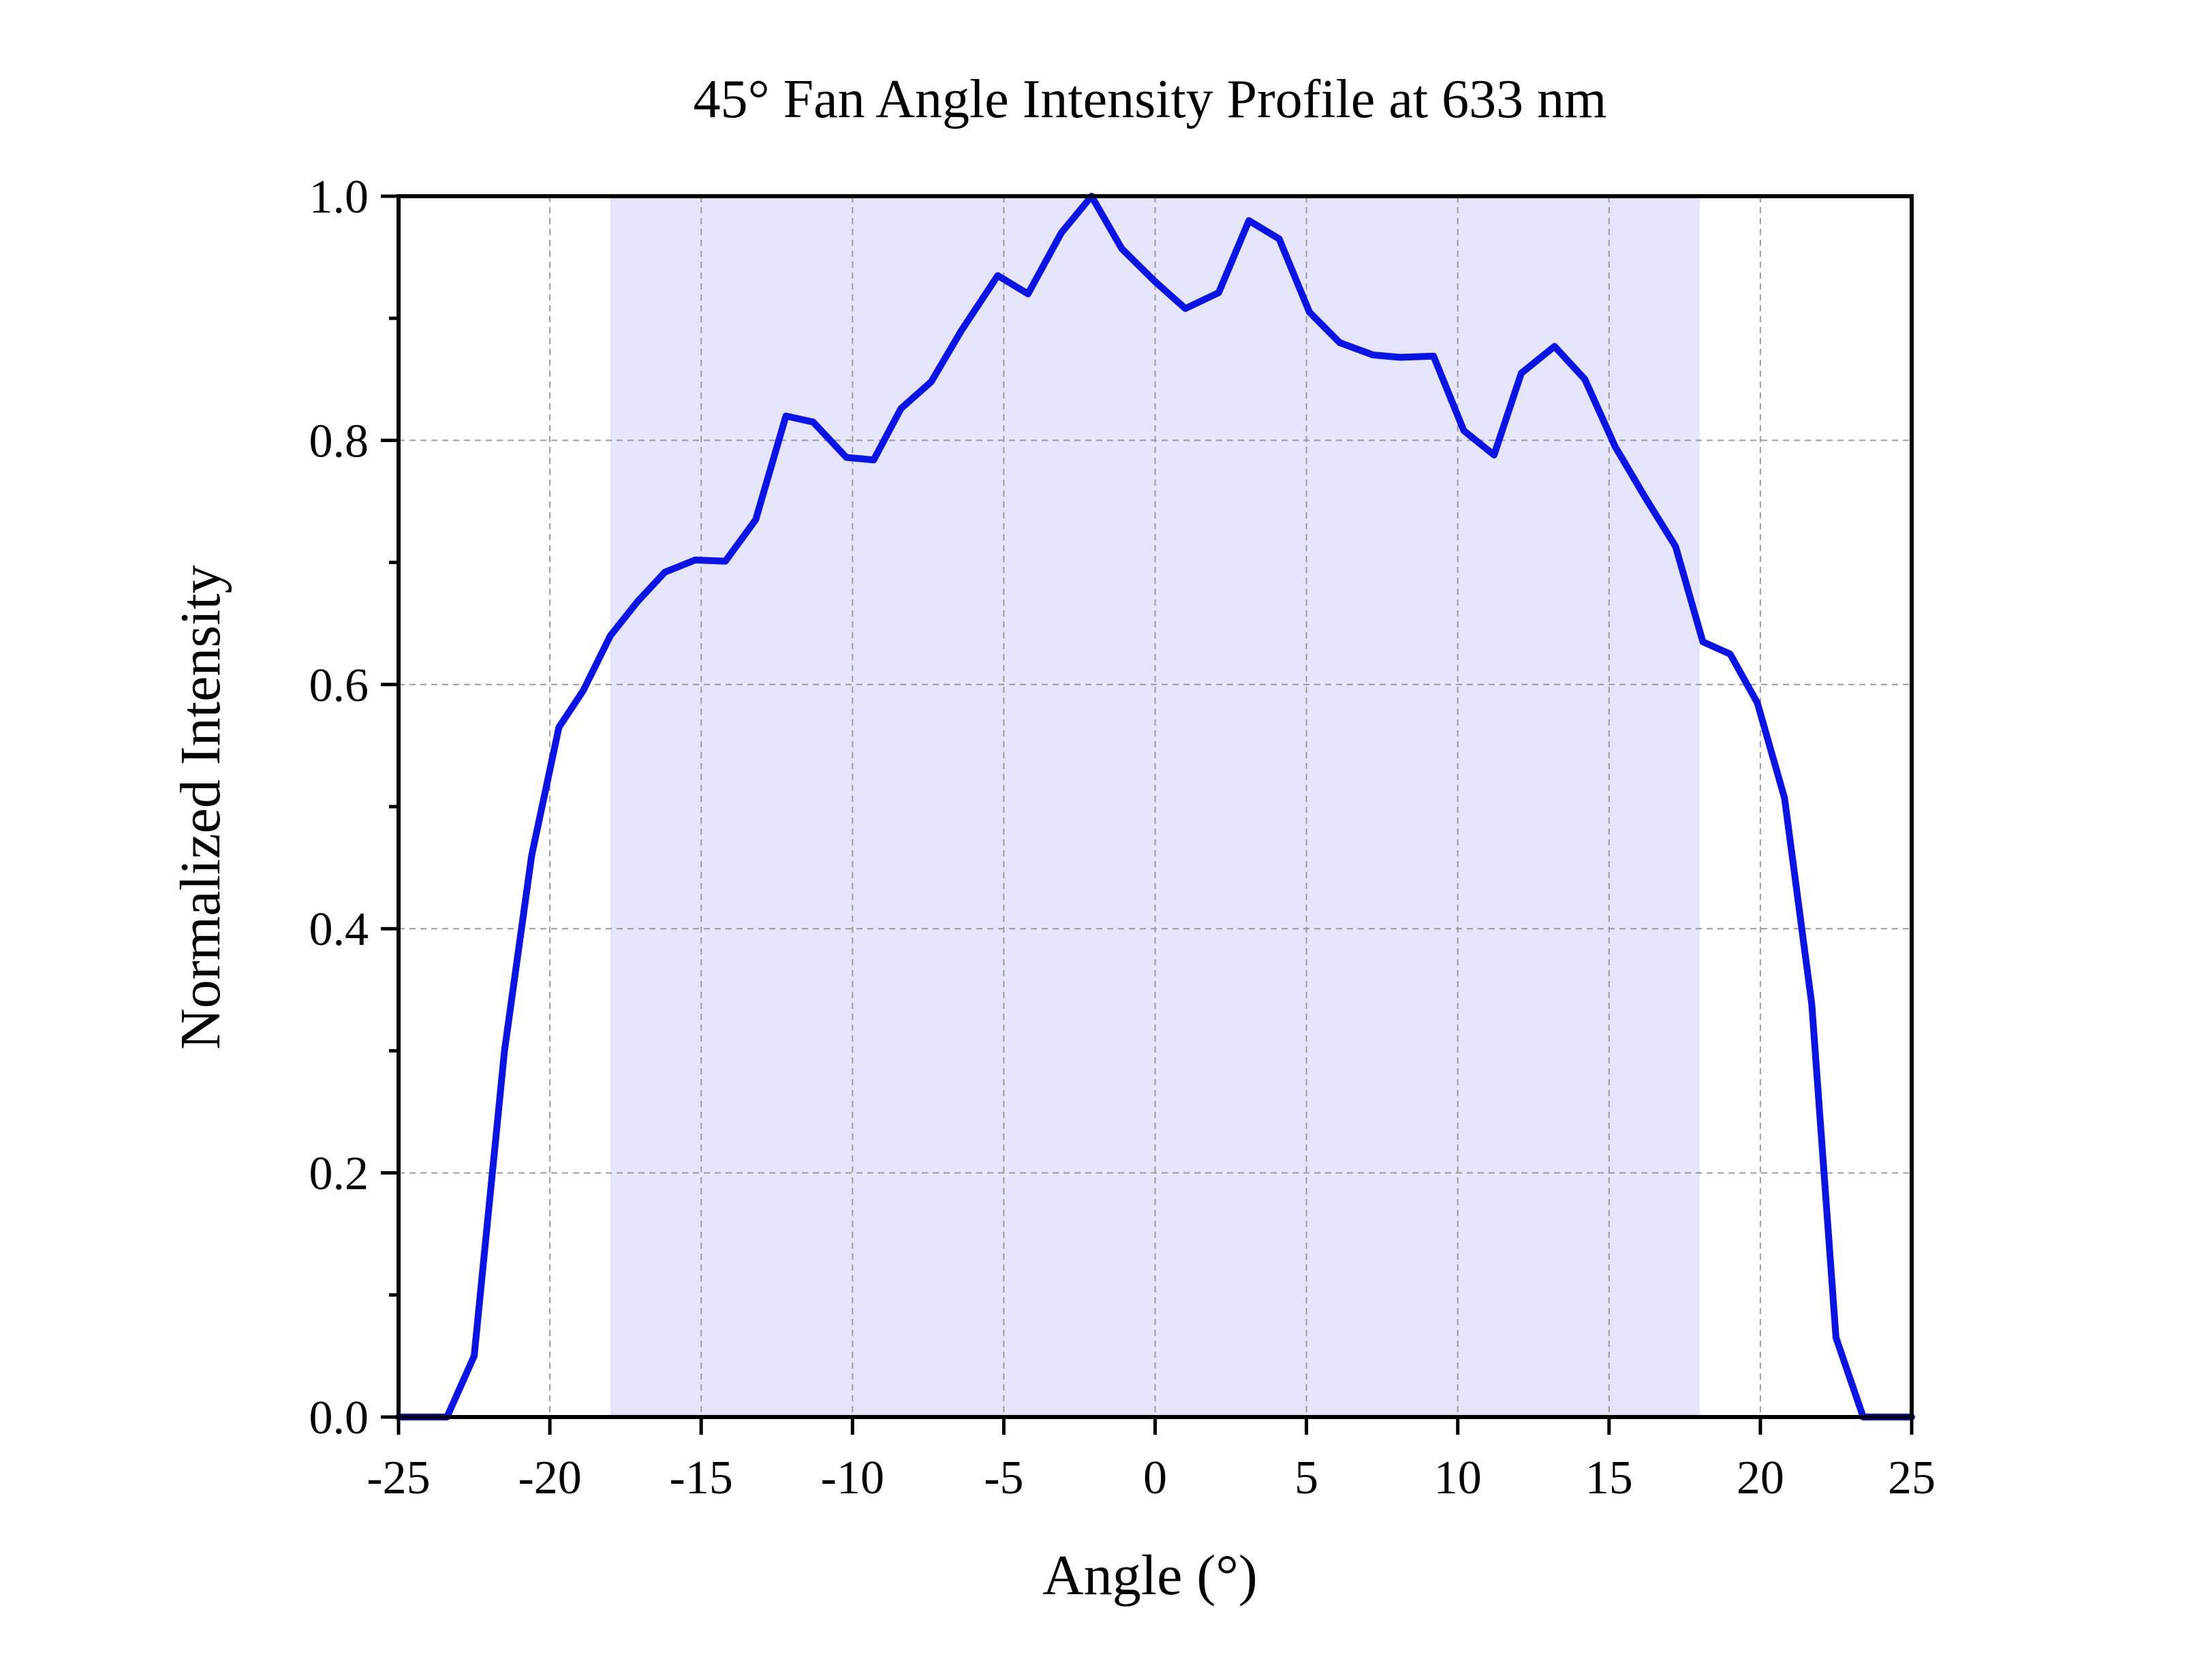 This screenshot has width=2191, height=1680. I want to click on x-axis-title: Angle (°), so click(1150, 1575).